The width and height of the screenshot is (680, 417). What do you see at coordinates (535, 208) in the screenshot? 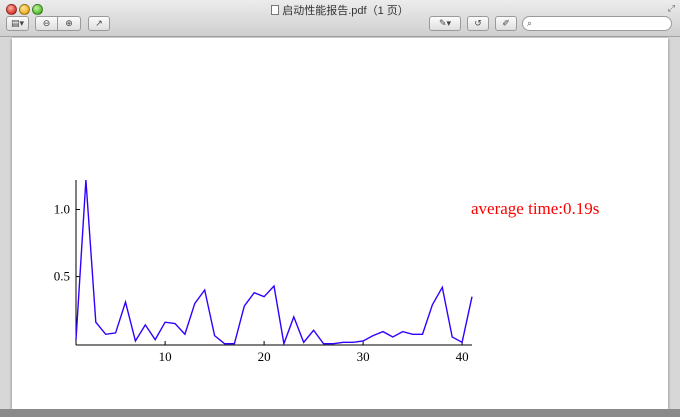
I see `average-time-annotation: average time:0.19s` at bounding box center [535, 208].